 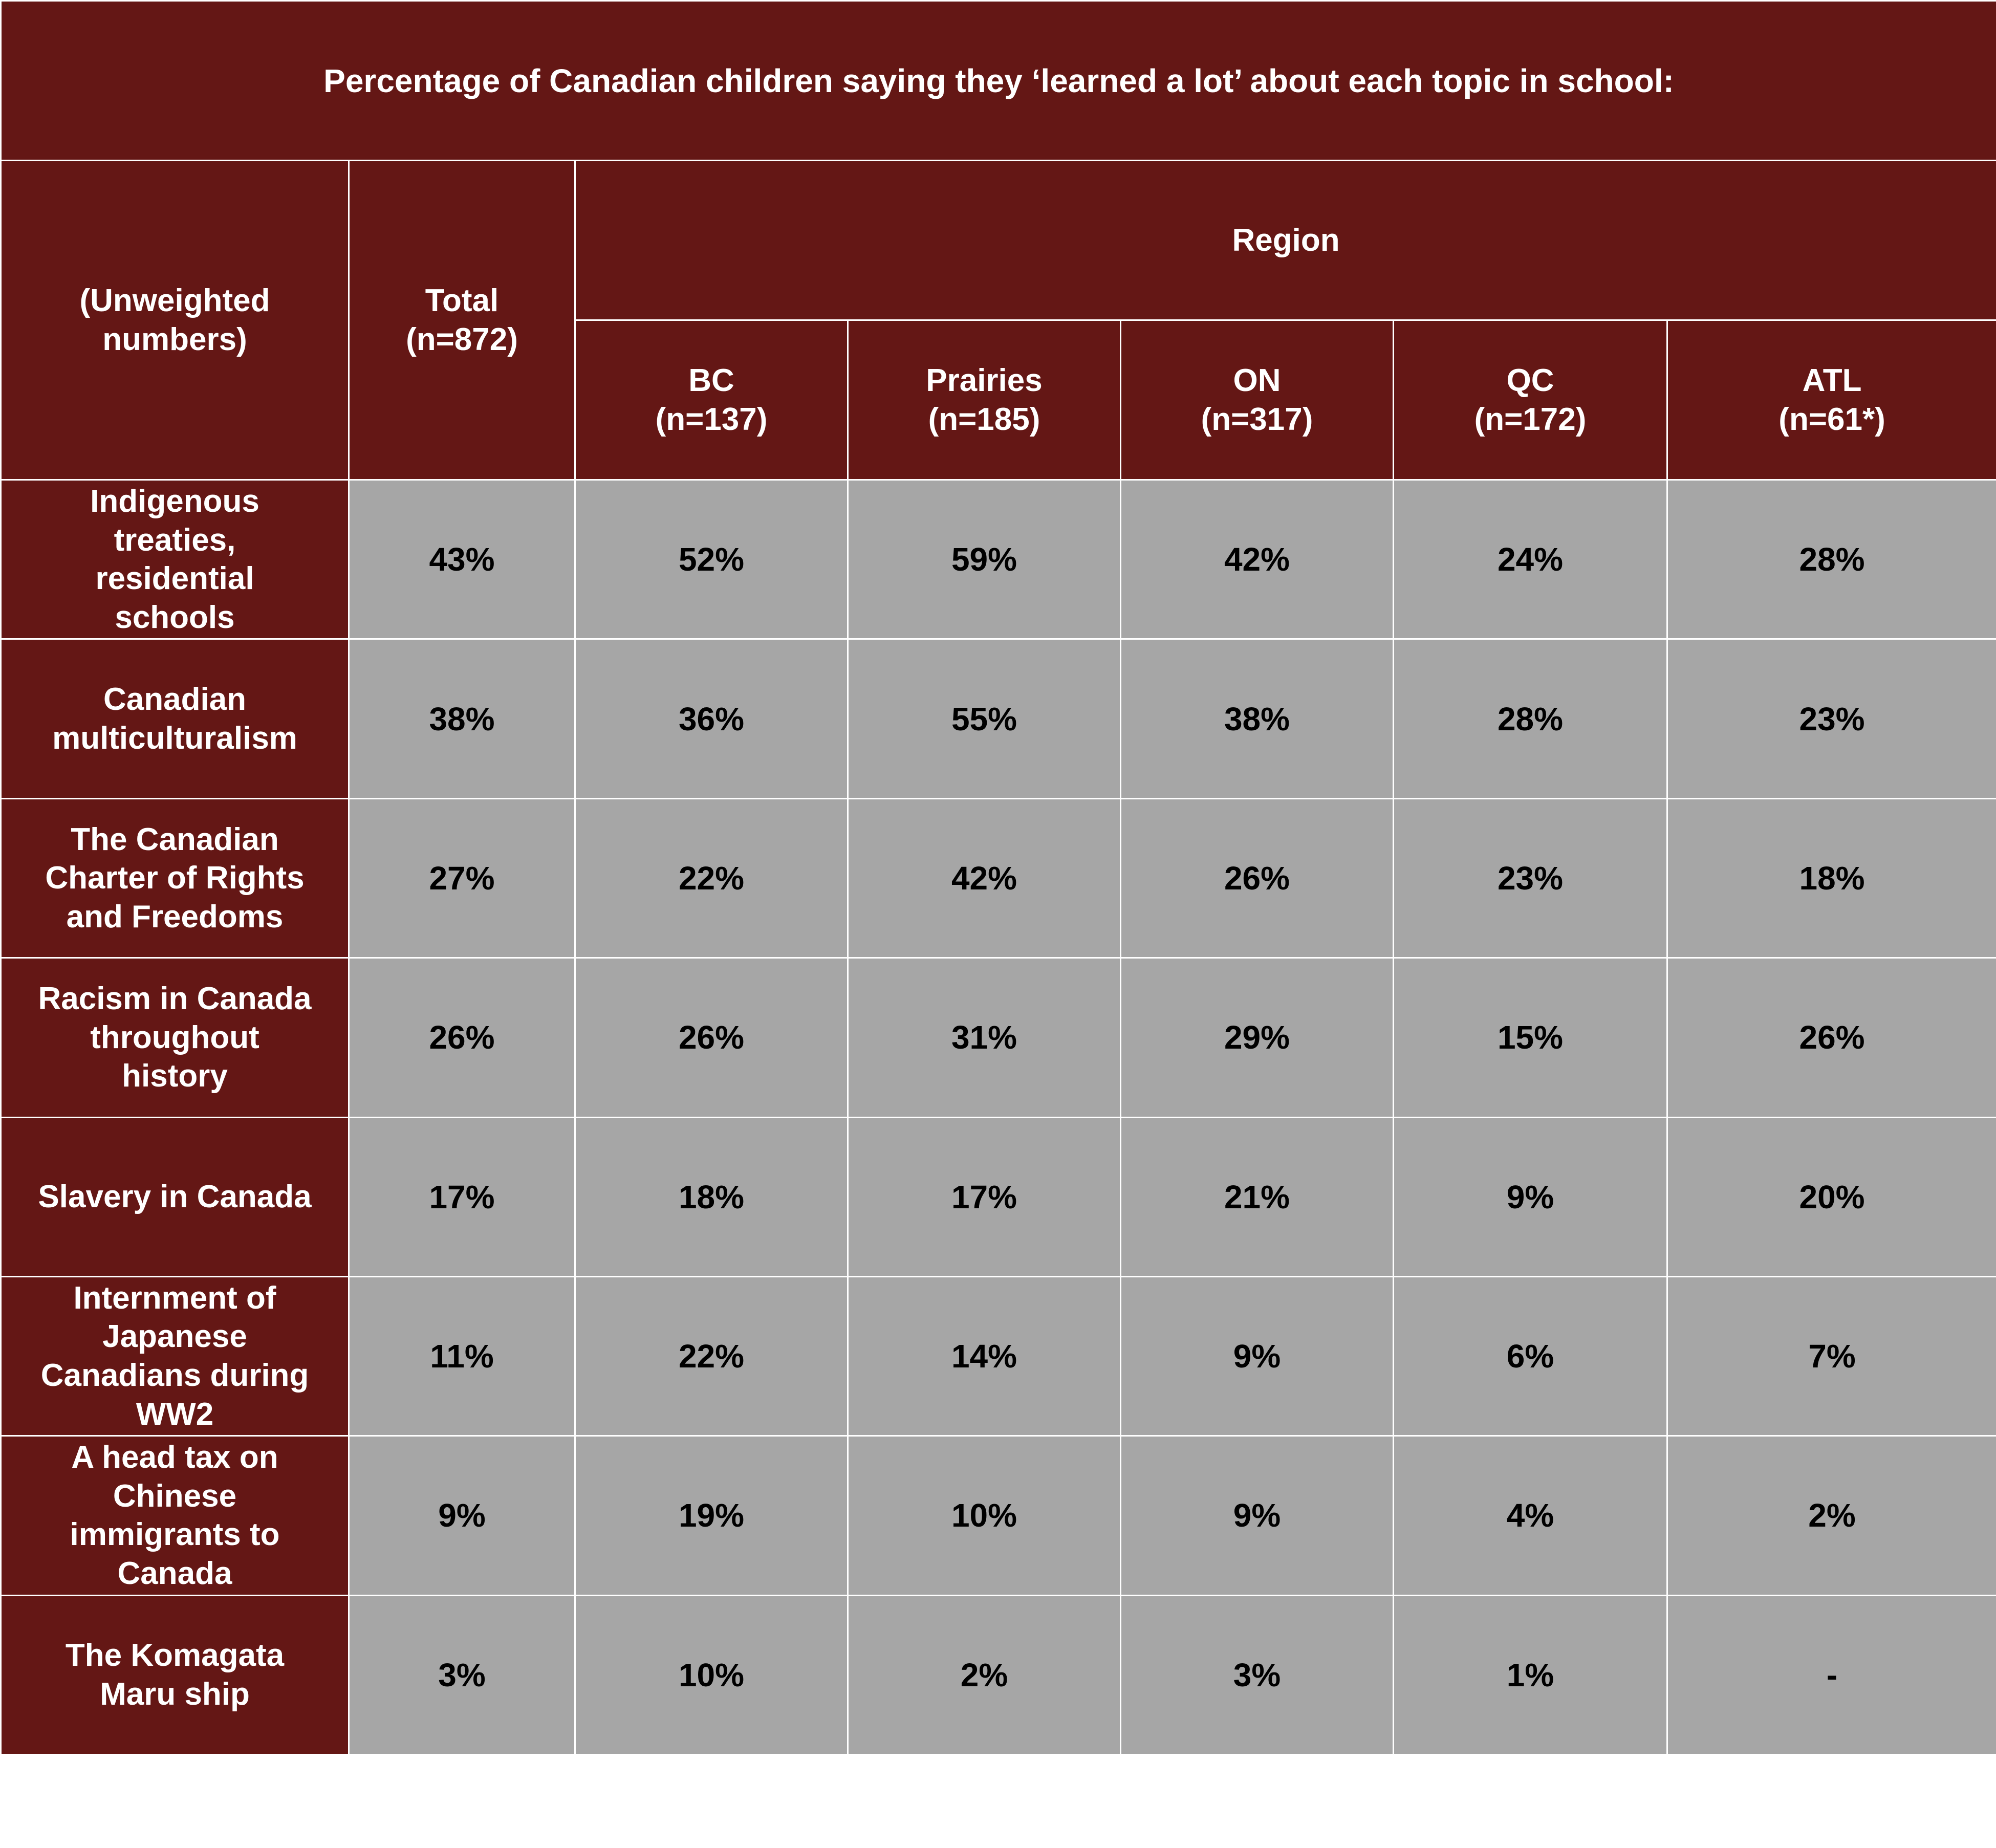 What do you see at coordinates (175, 839) in the screenshot?
I see `row-label-line: The Canadian` at bounding box center [175, 839].